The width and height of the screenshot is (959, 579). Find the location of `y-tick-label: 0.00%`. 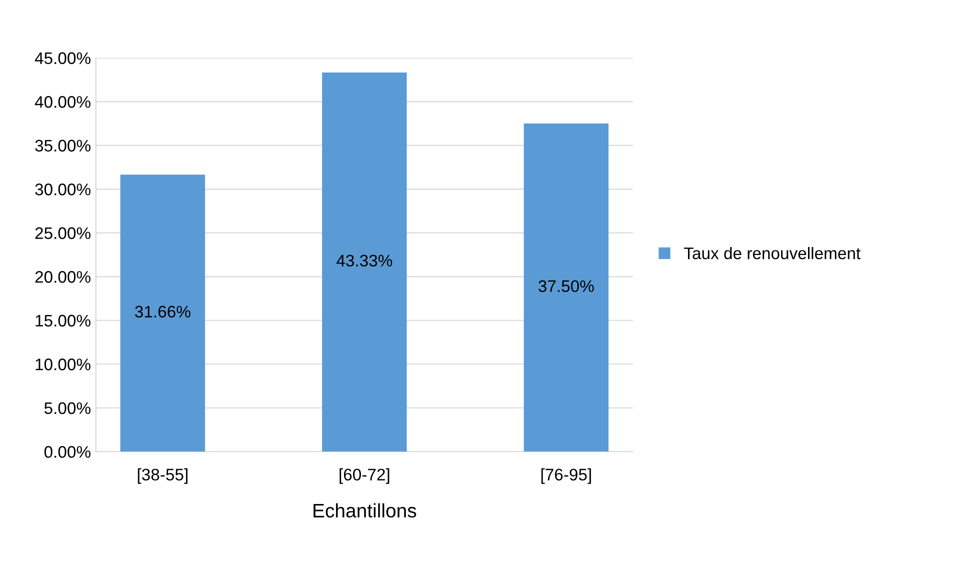

y-tick-label: 0.00% is located at coordinates (67, 452).